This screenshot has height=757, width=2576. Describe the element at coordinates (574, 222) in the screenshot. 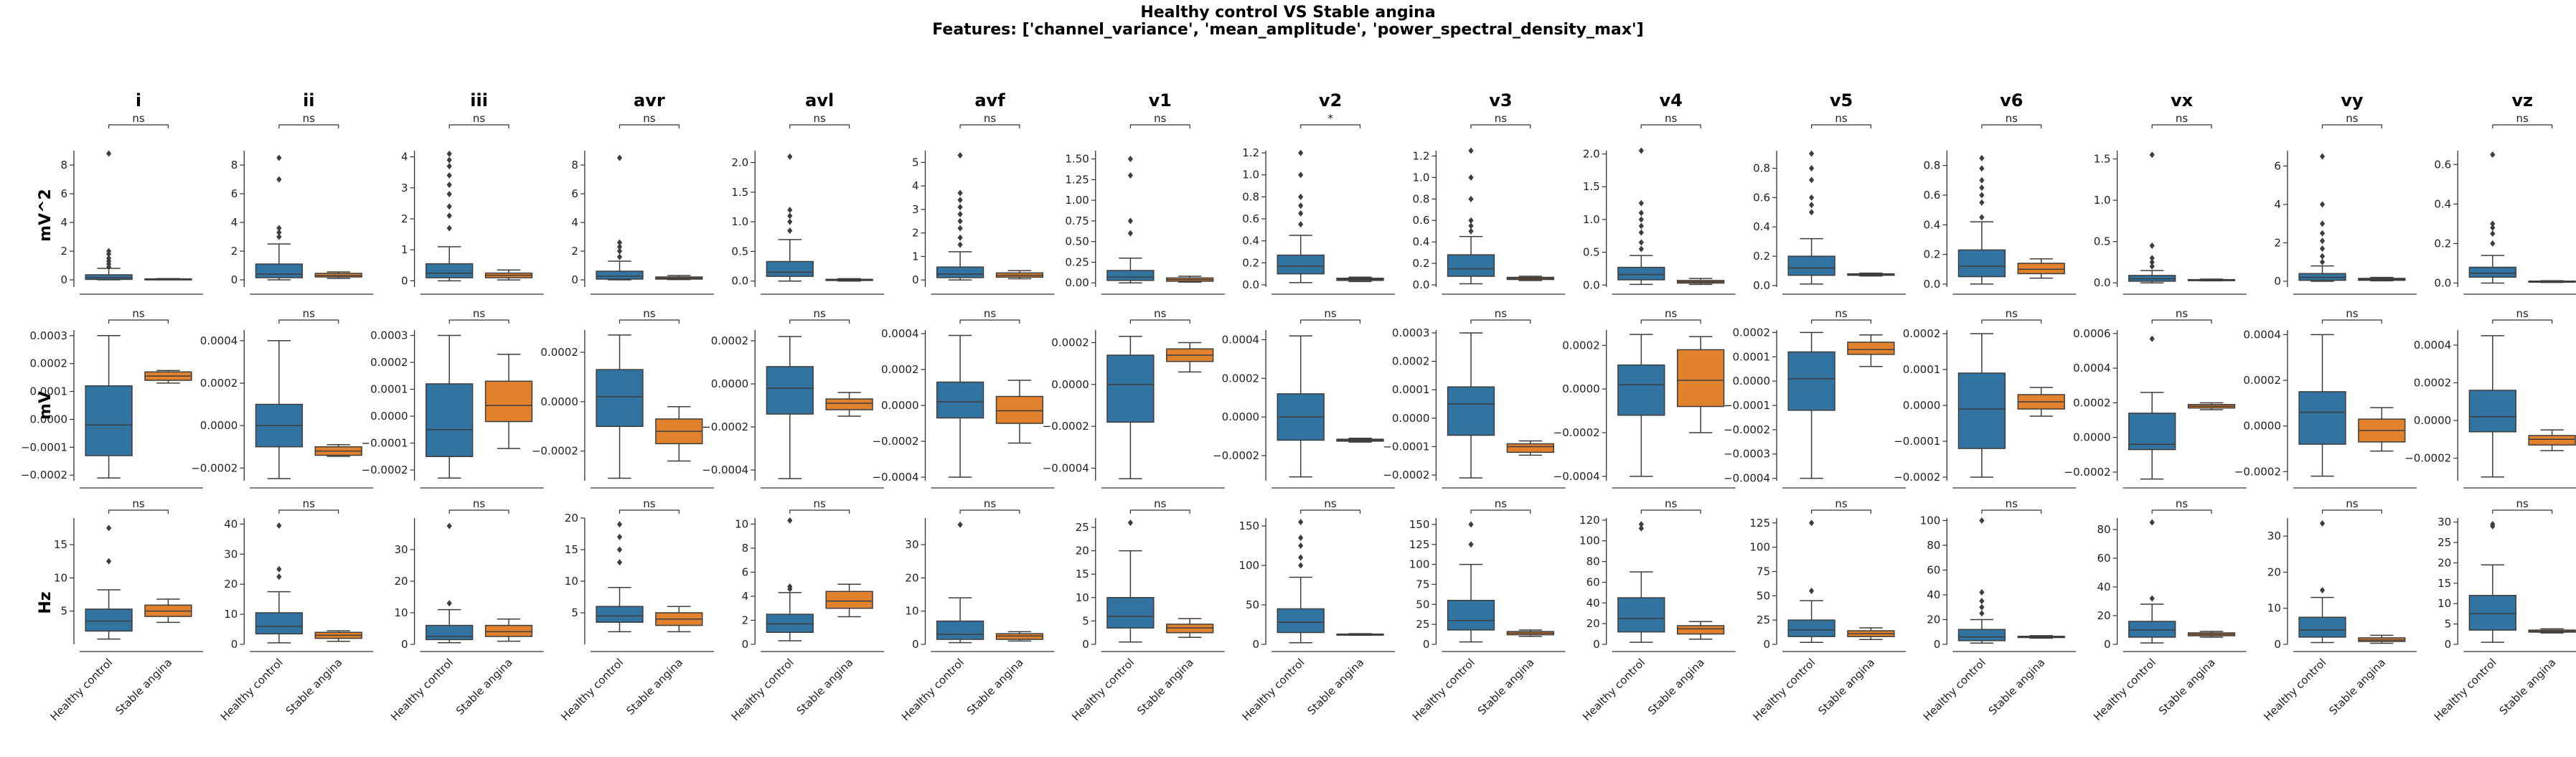

I see `y-tick-label: 4` at that location.